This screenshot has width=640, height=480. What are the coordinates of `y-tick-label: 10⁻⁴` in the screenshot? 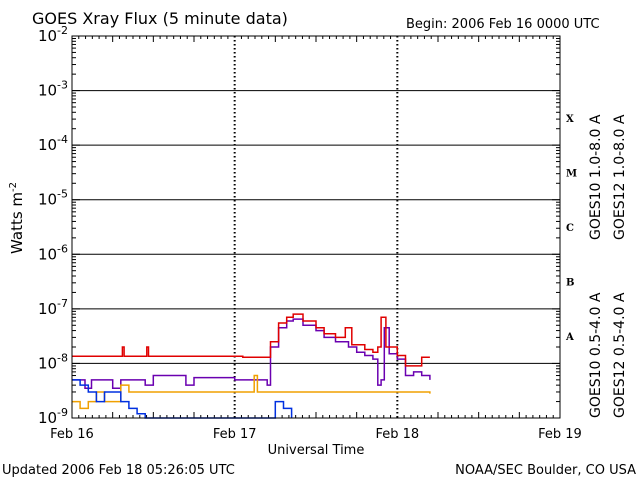 It's located at (53, 143).